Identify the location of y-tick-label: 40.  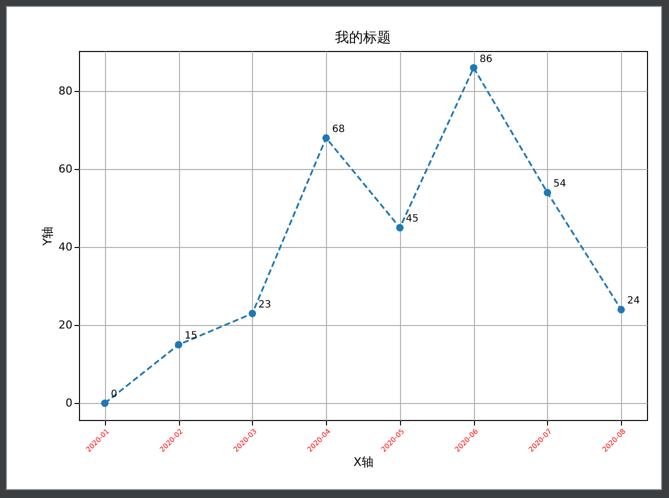
(65, 247).